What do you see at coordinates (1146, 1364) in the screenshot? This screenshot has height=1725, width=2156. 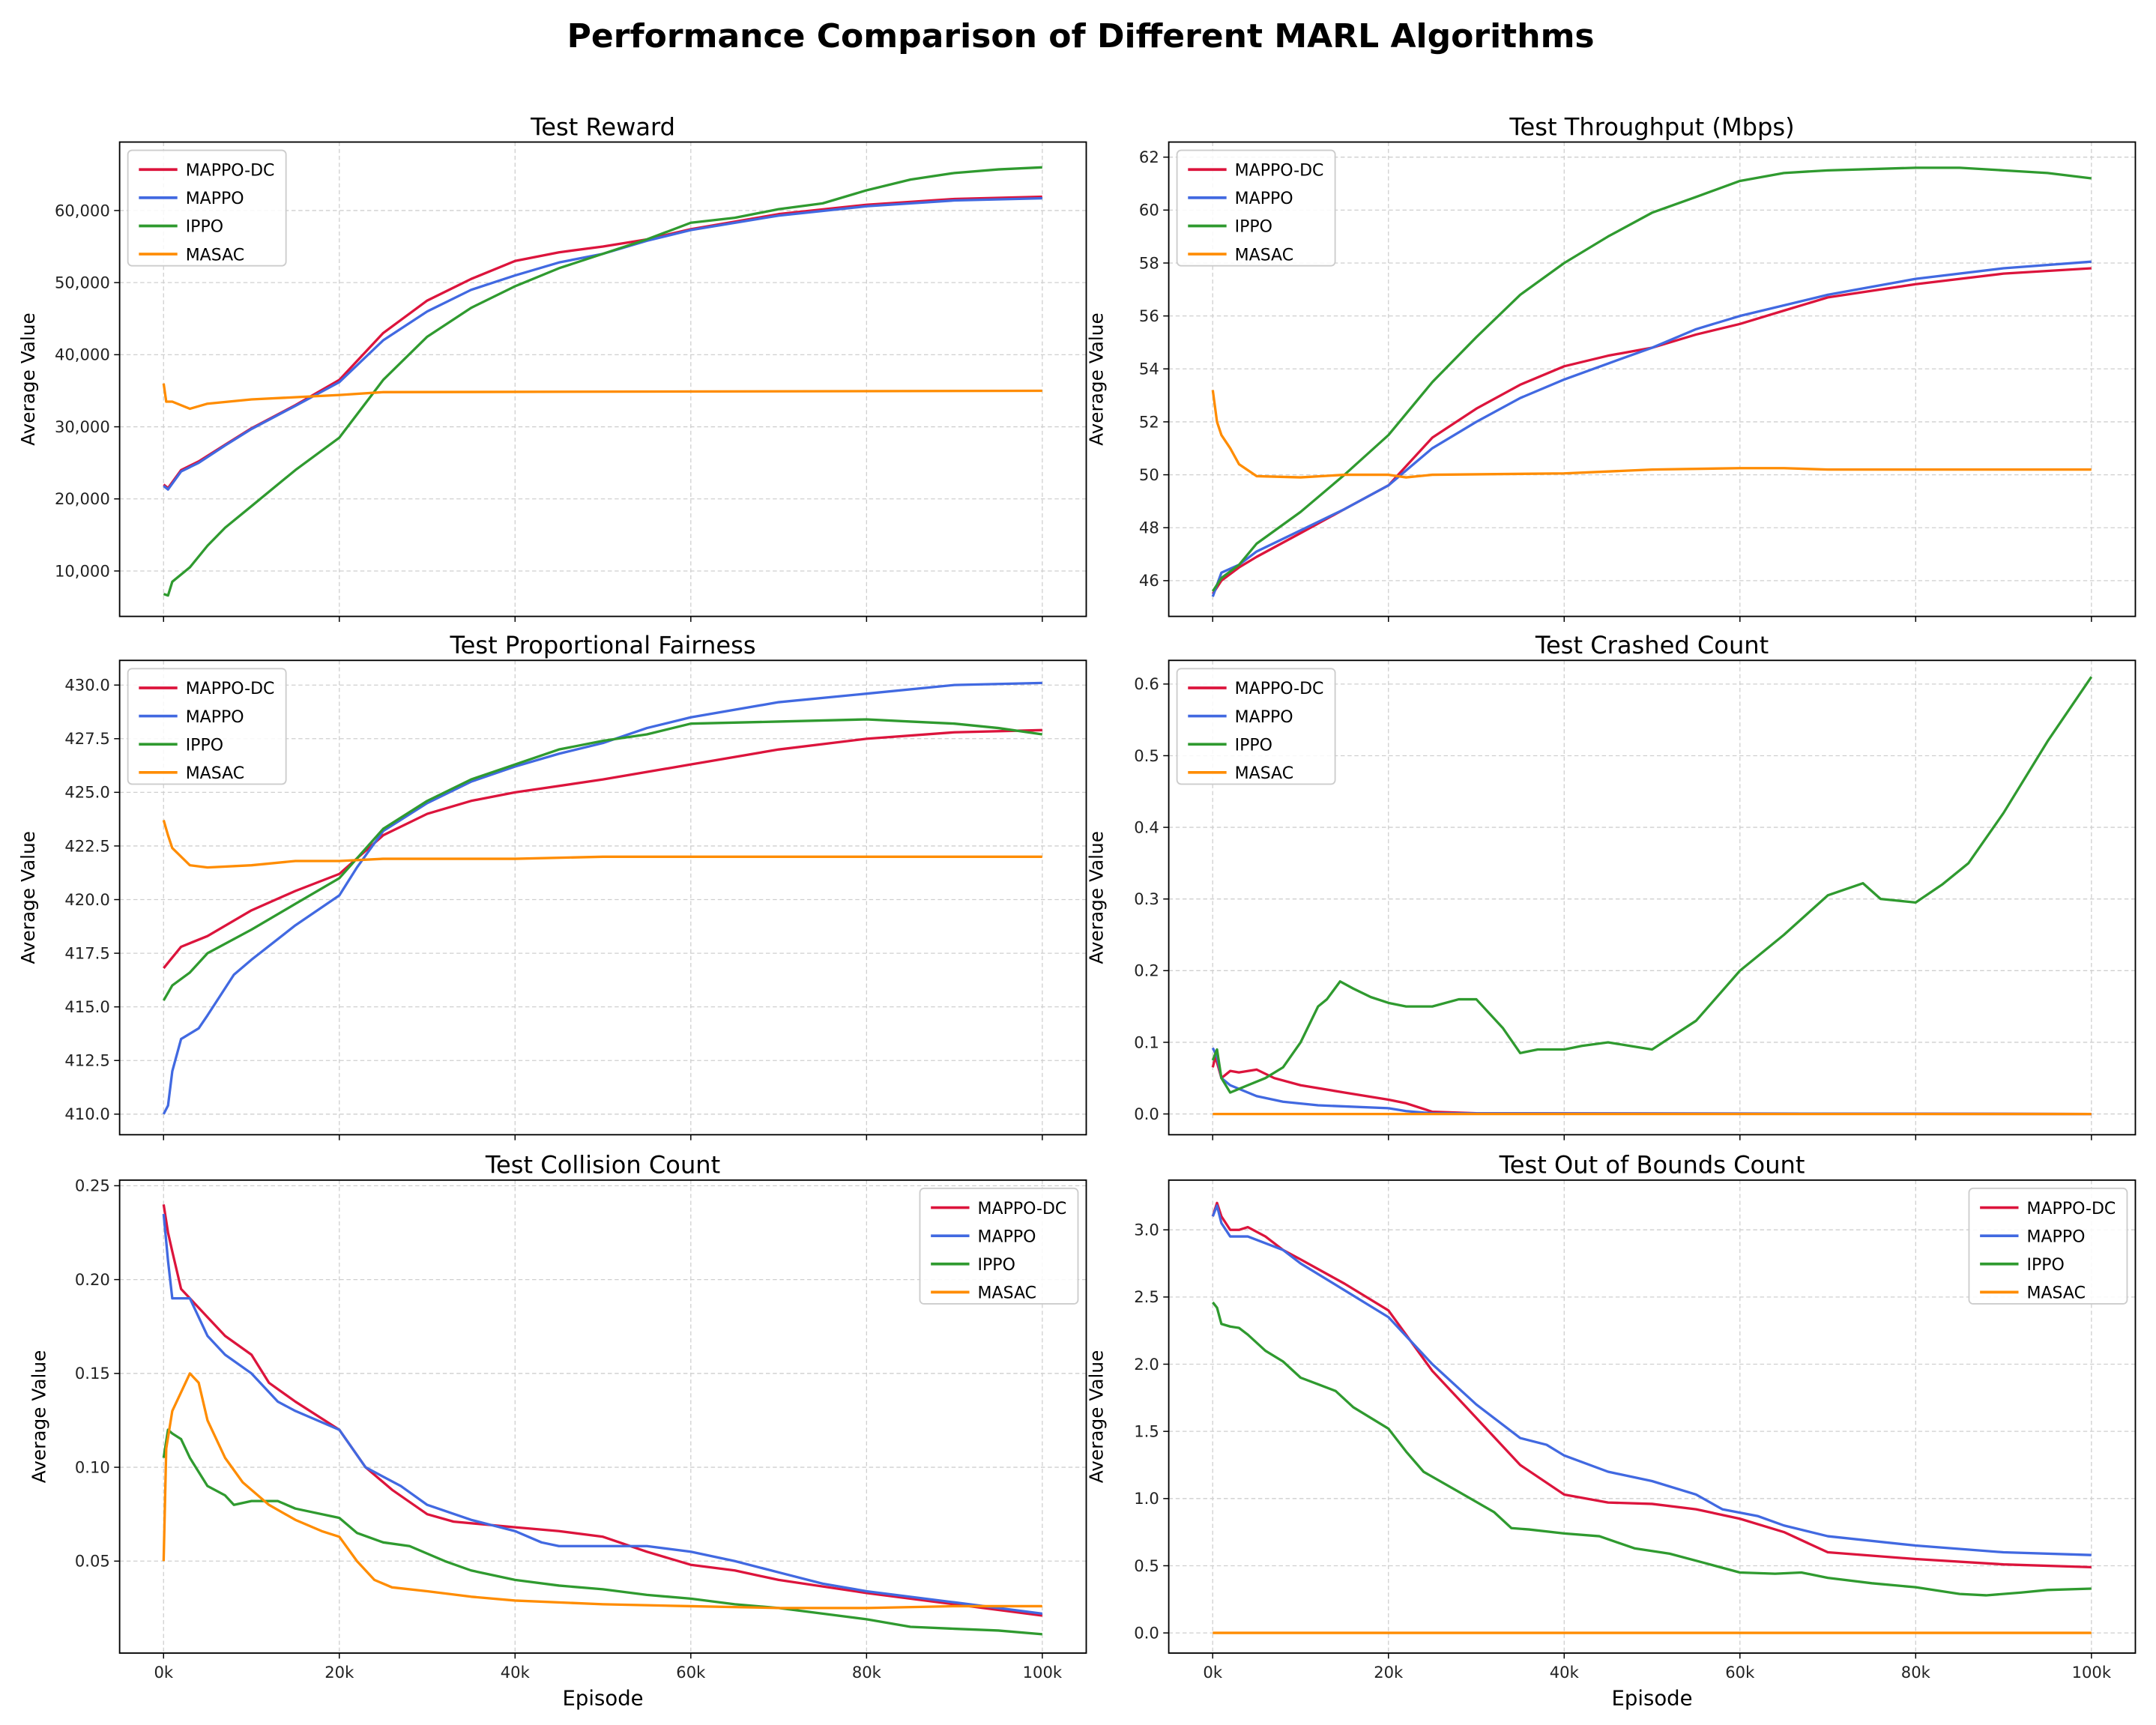 I see `y-tick-label: 2.0` at bounding box center [1146, 1364].